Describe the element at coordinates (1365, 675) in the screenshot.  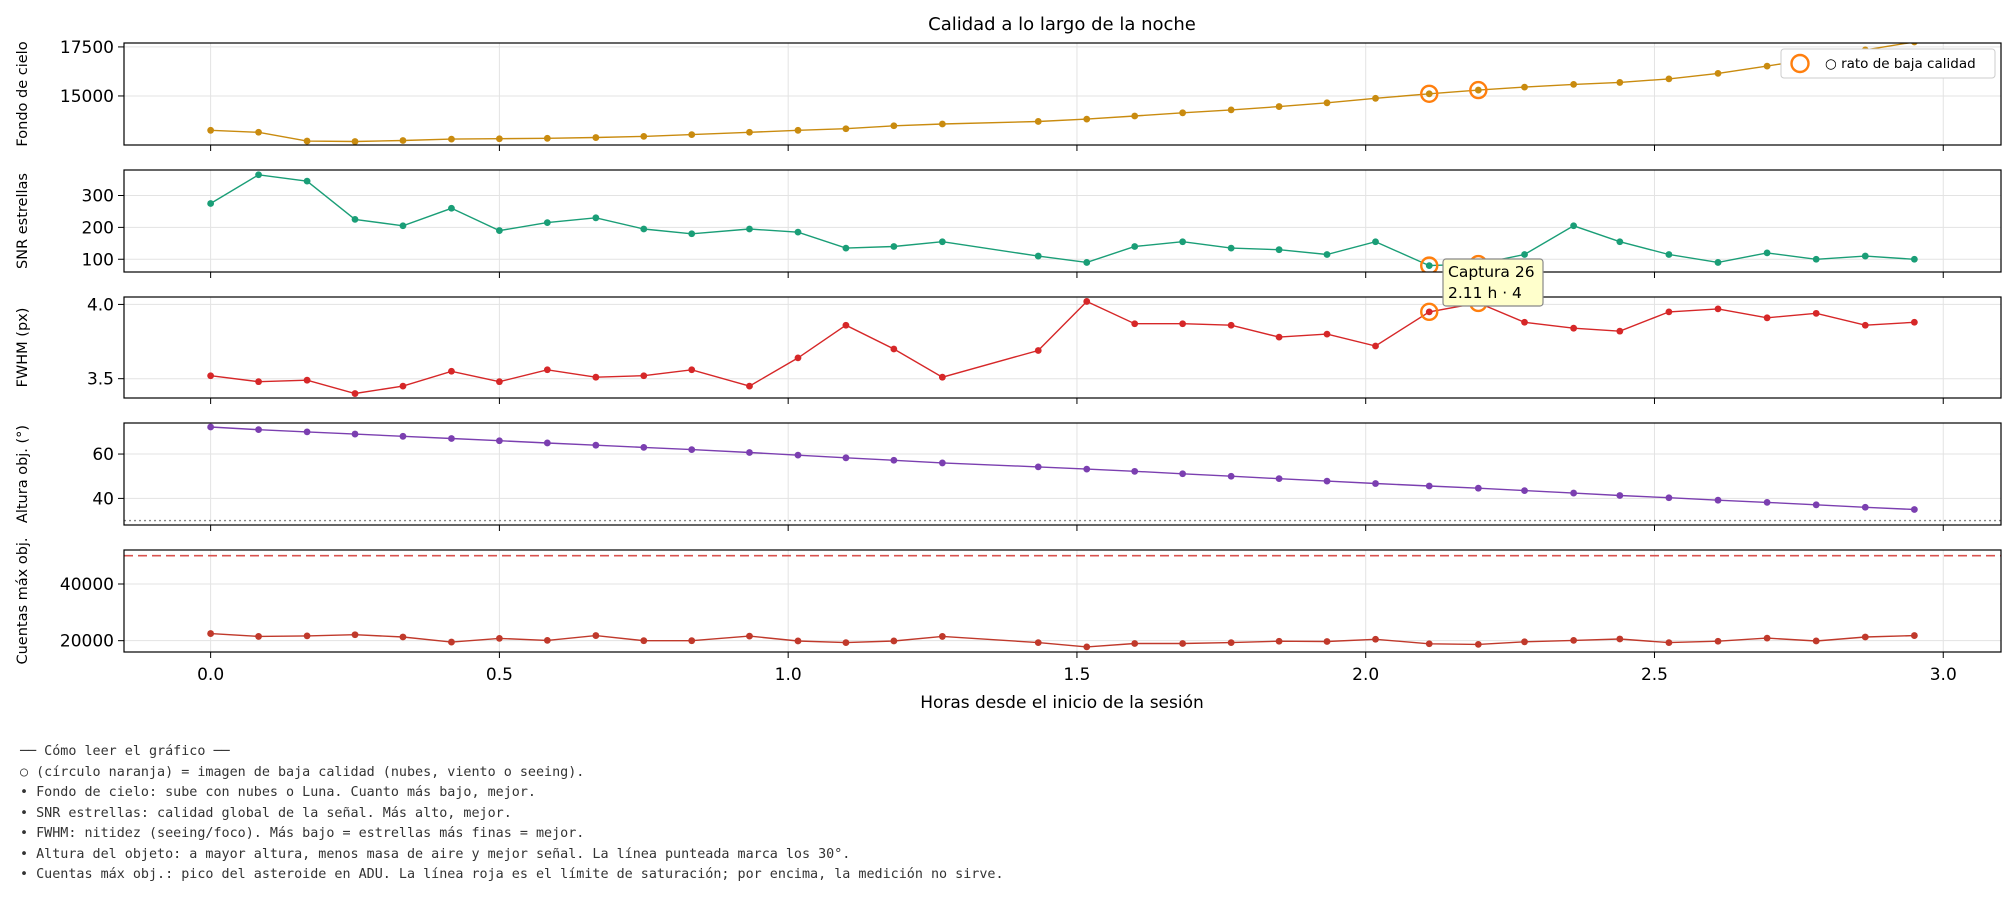
I see `x-tick-label: 2.0` at that location.